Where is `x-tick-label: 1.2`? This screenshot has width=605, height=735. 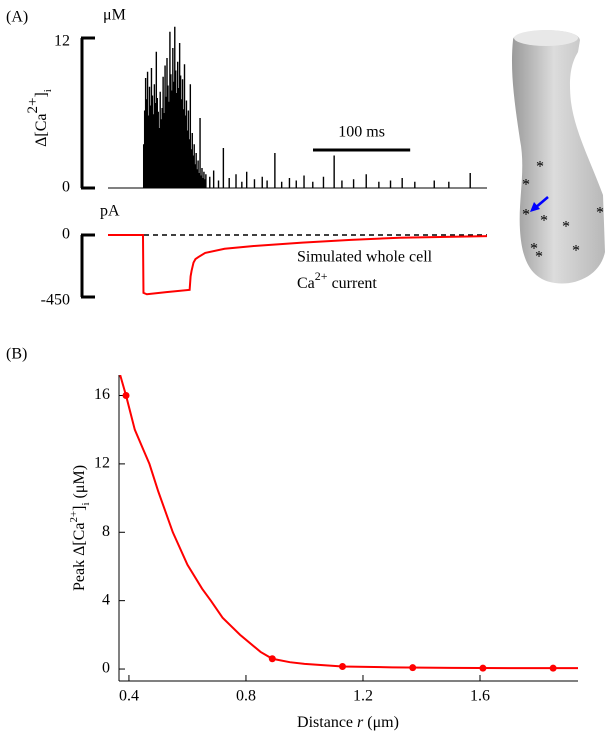
x-tick-label: 1.2 is located at coordinates (363, 696).